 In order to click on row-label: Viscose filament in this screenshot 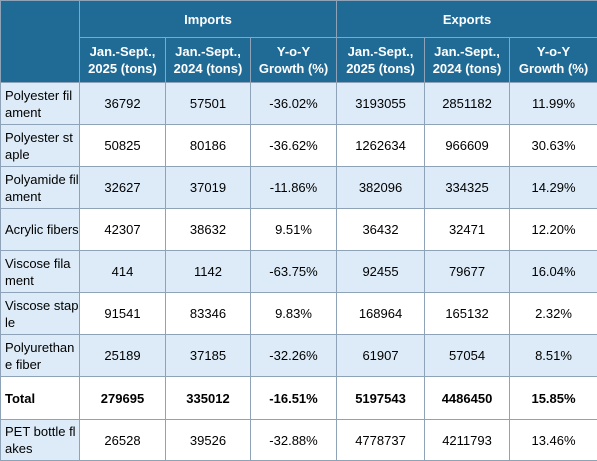, I will do `click(40, 272)`.